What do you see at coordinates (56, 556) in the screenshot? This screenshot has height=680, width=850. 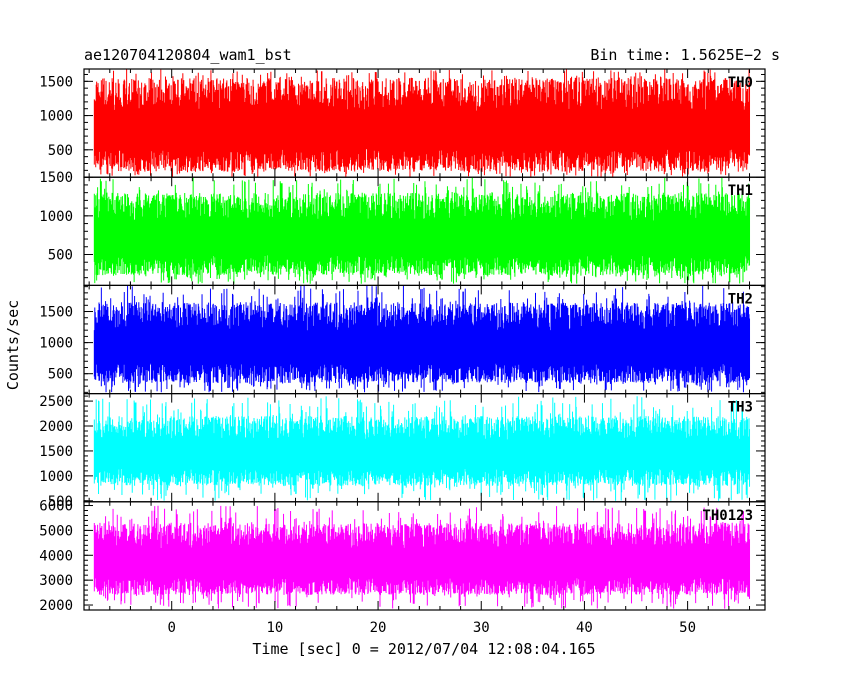 I see `y-tick-label: 4000` at bounding box center [56, 556].